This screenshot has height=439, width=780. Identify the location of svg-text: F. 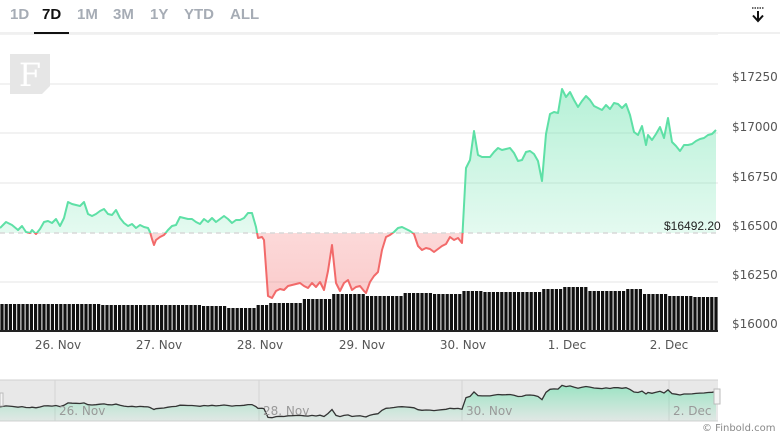
(30, 75).